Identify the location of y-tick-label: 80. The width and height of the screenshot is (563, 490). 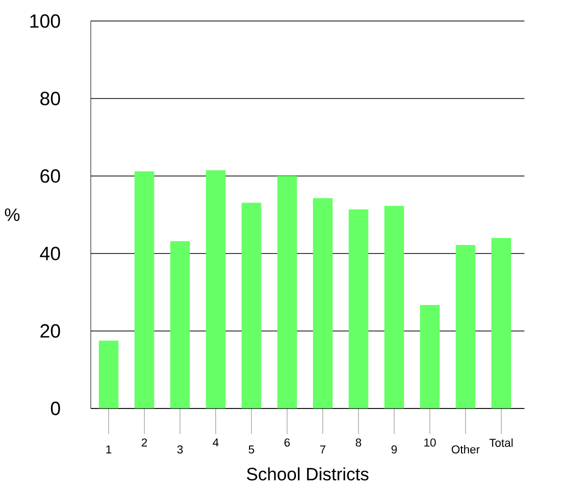
(50, 99).